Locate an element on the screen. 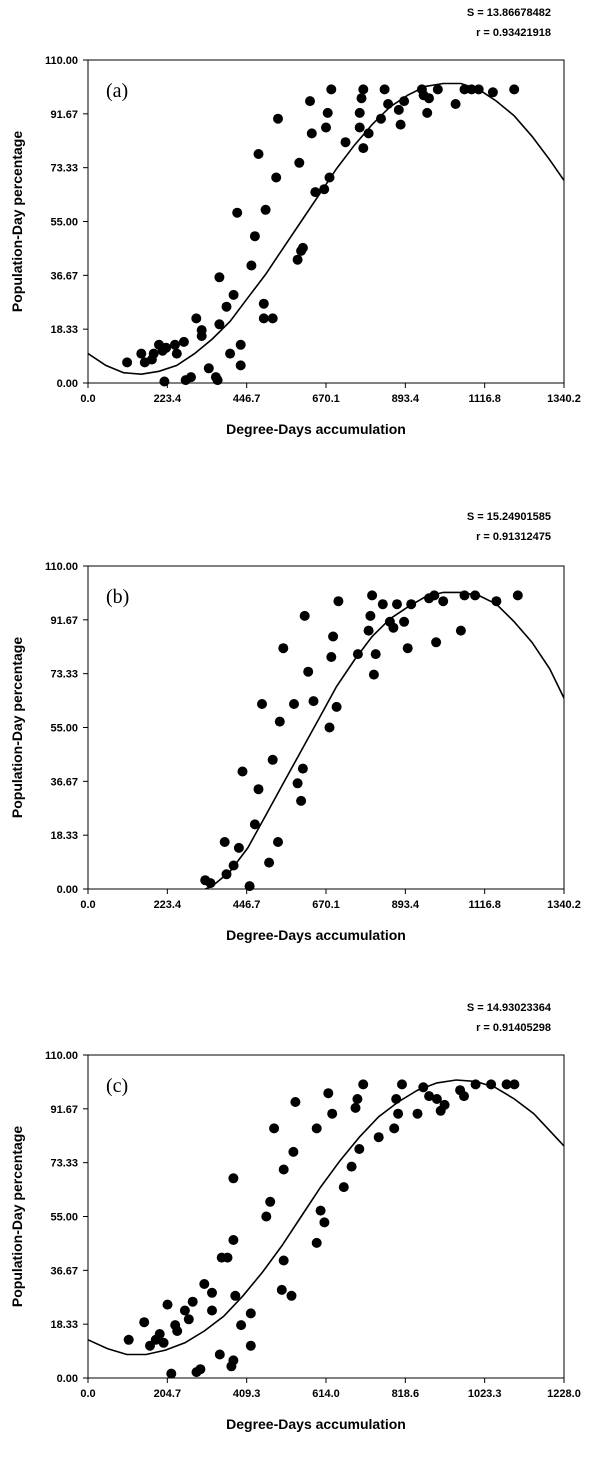  y-tick-label: 55.00 is located at coordinates (64, 1218).